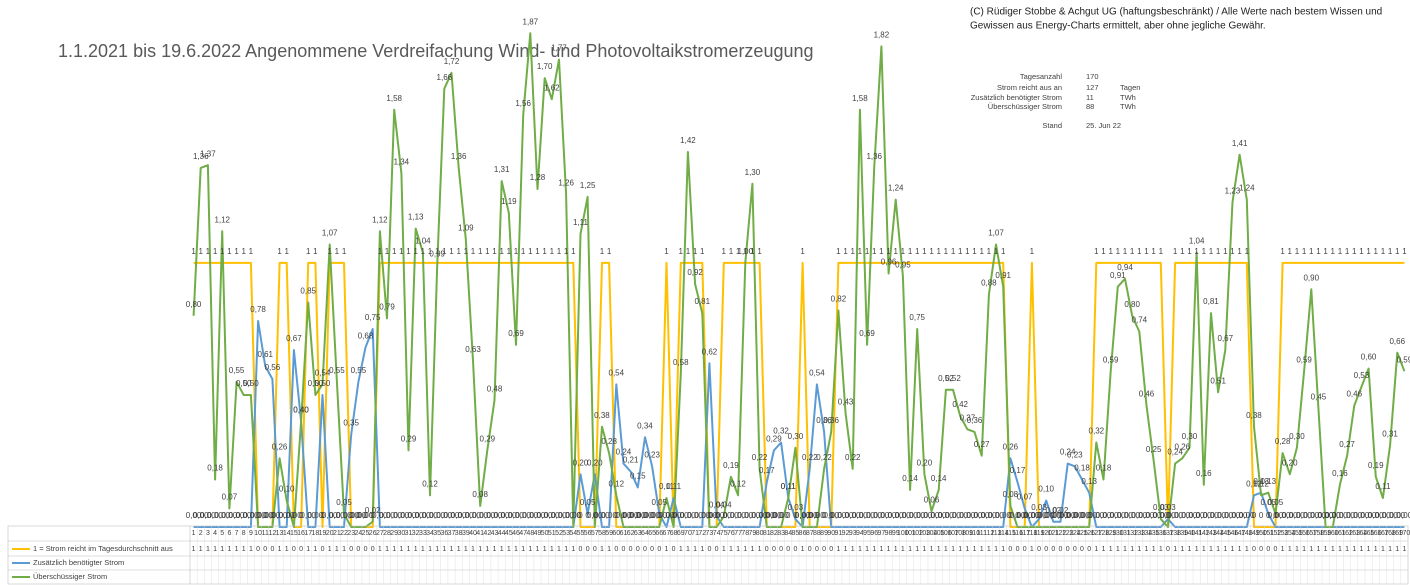  What do you see at coordinates (781, 431) in the screenshot?
I see `data-label: 0,32` at bounding box center [781, 431].